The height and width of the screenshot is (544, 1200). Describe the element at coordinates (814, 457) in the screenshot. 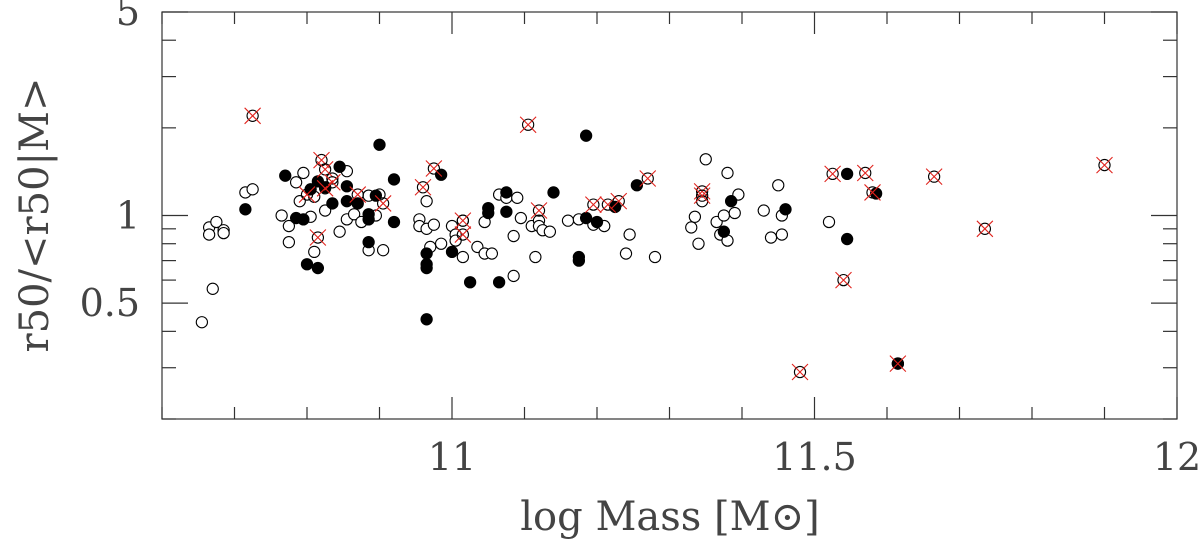

I see `x-tick-label: 11.5` at that location.